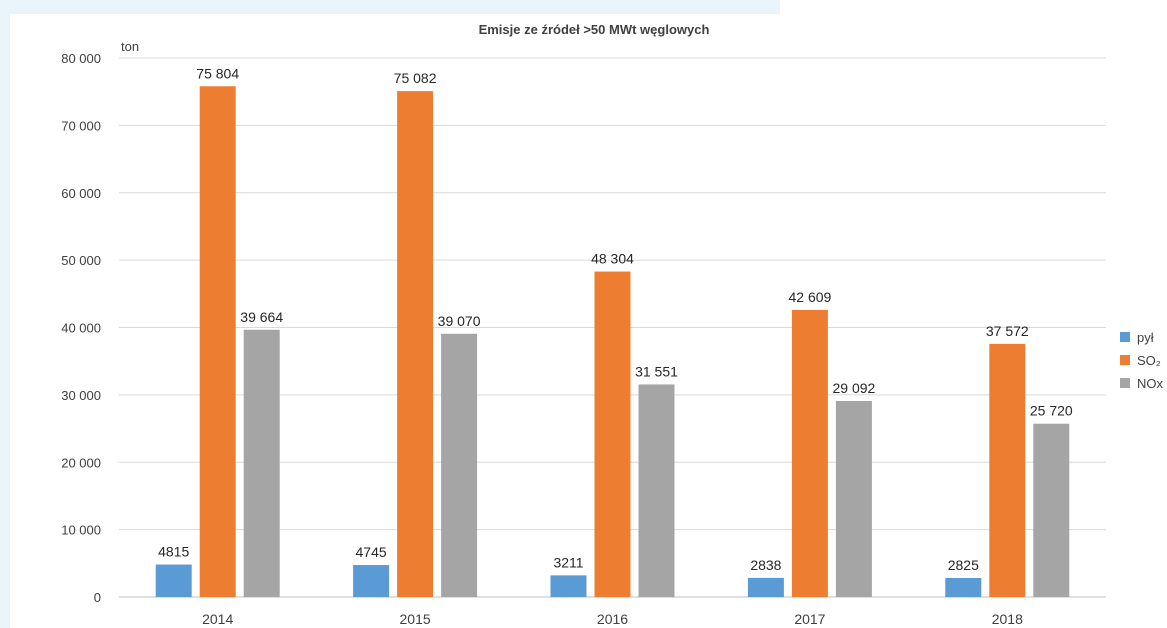  Describe the element at coordinates (809, 619) in the screenshot. I see `x-tick-label: 2017` at that location.